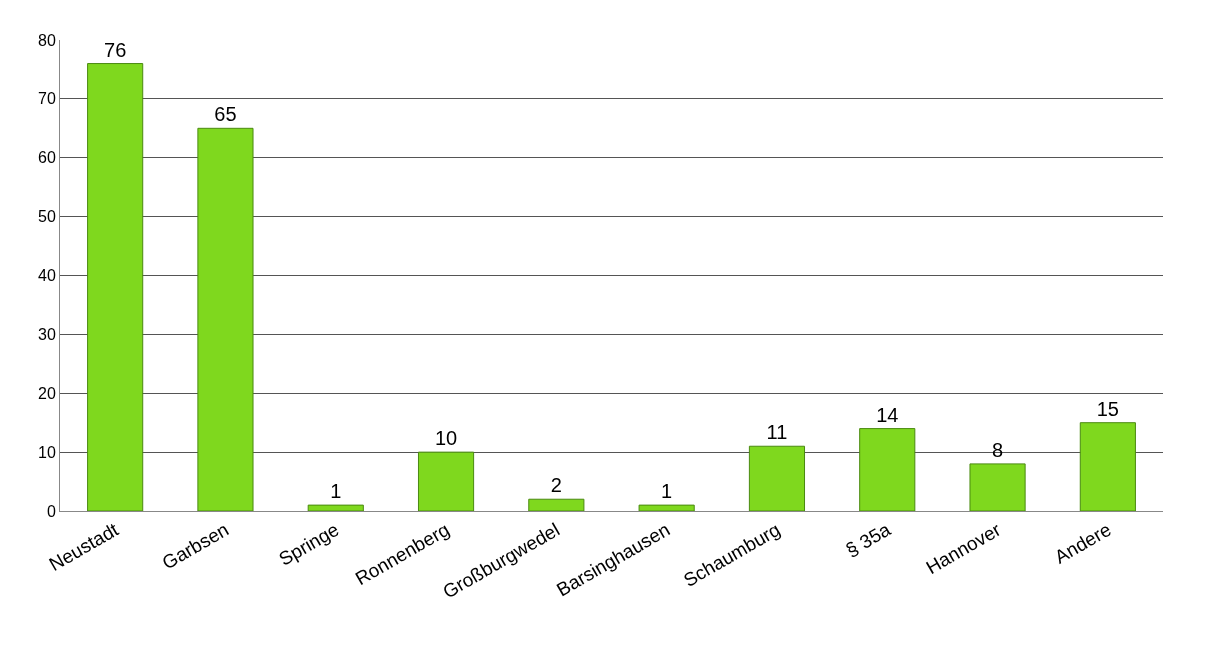 This screenshot has height=661, width=1213. What do you see at coordinates (777, 432) in the screenshot?
I see `data-label: 11` at bounding box center [777, 432].